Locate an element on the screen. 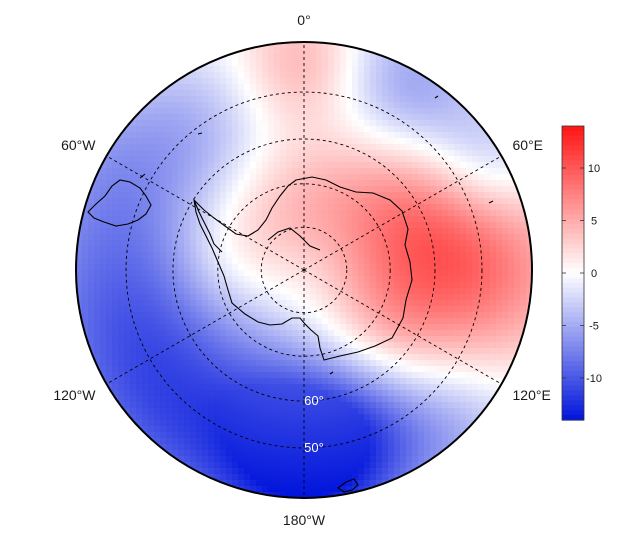 The width and height of the screenshot is (625, 552). longitude-label: 180°W is located at coordinates (304, 520).